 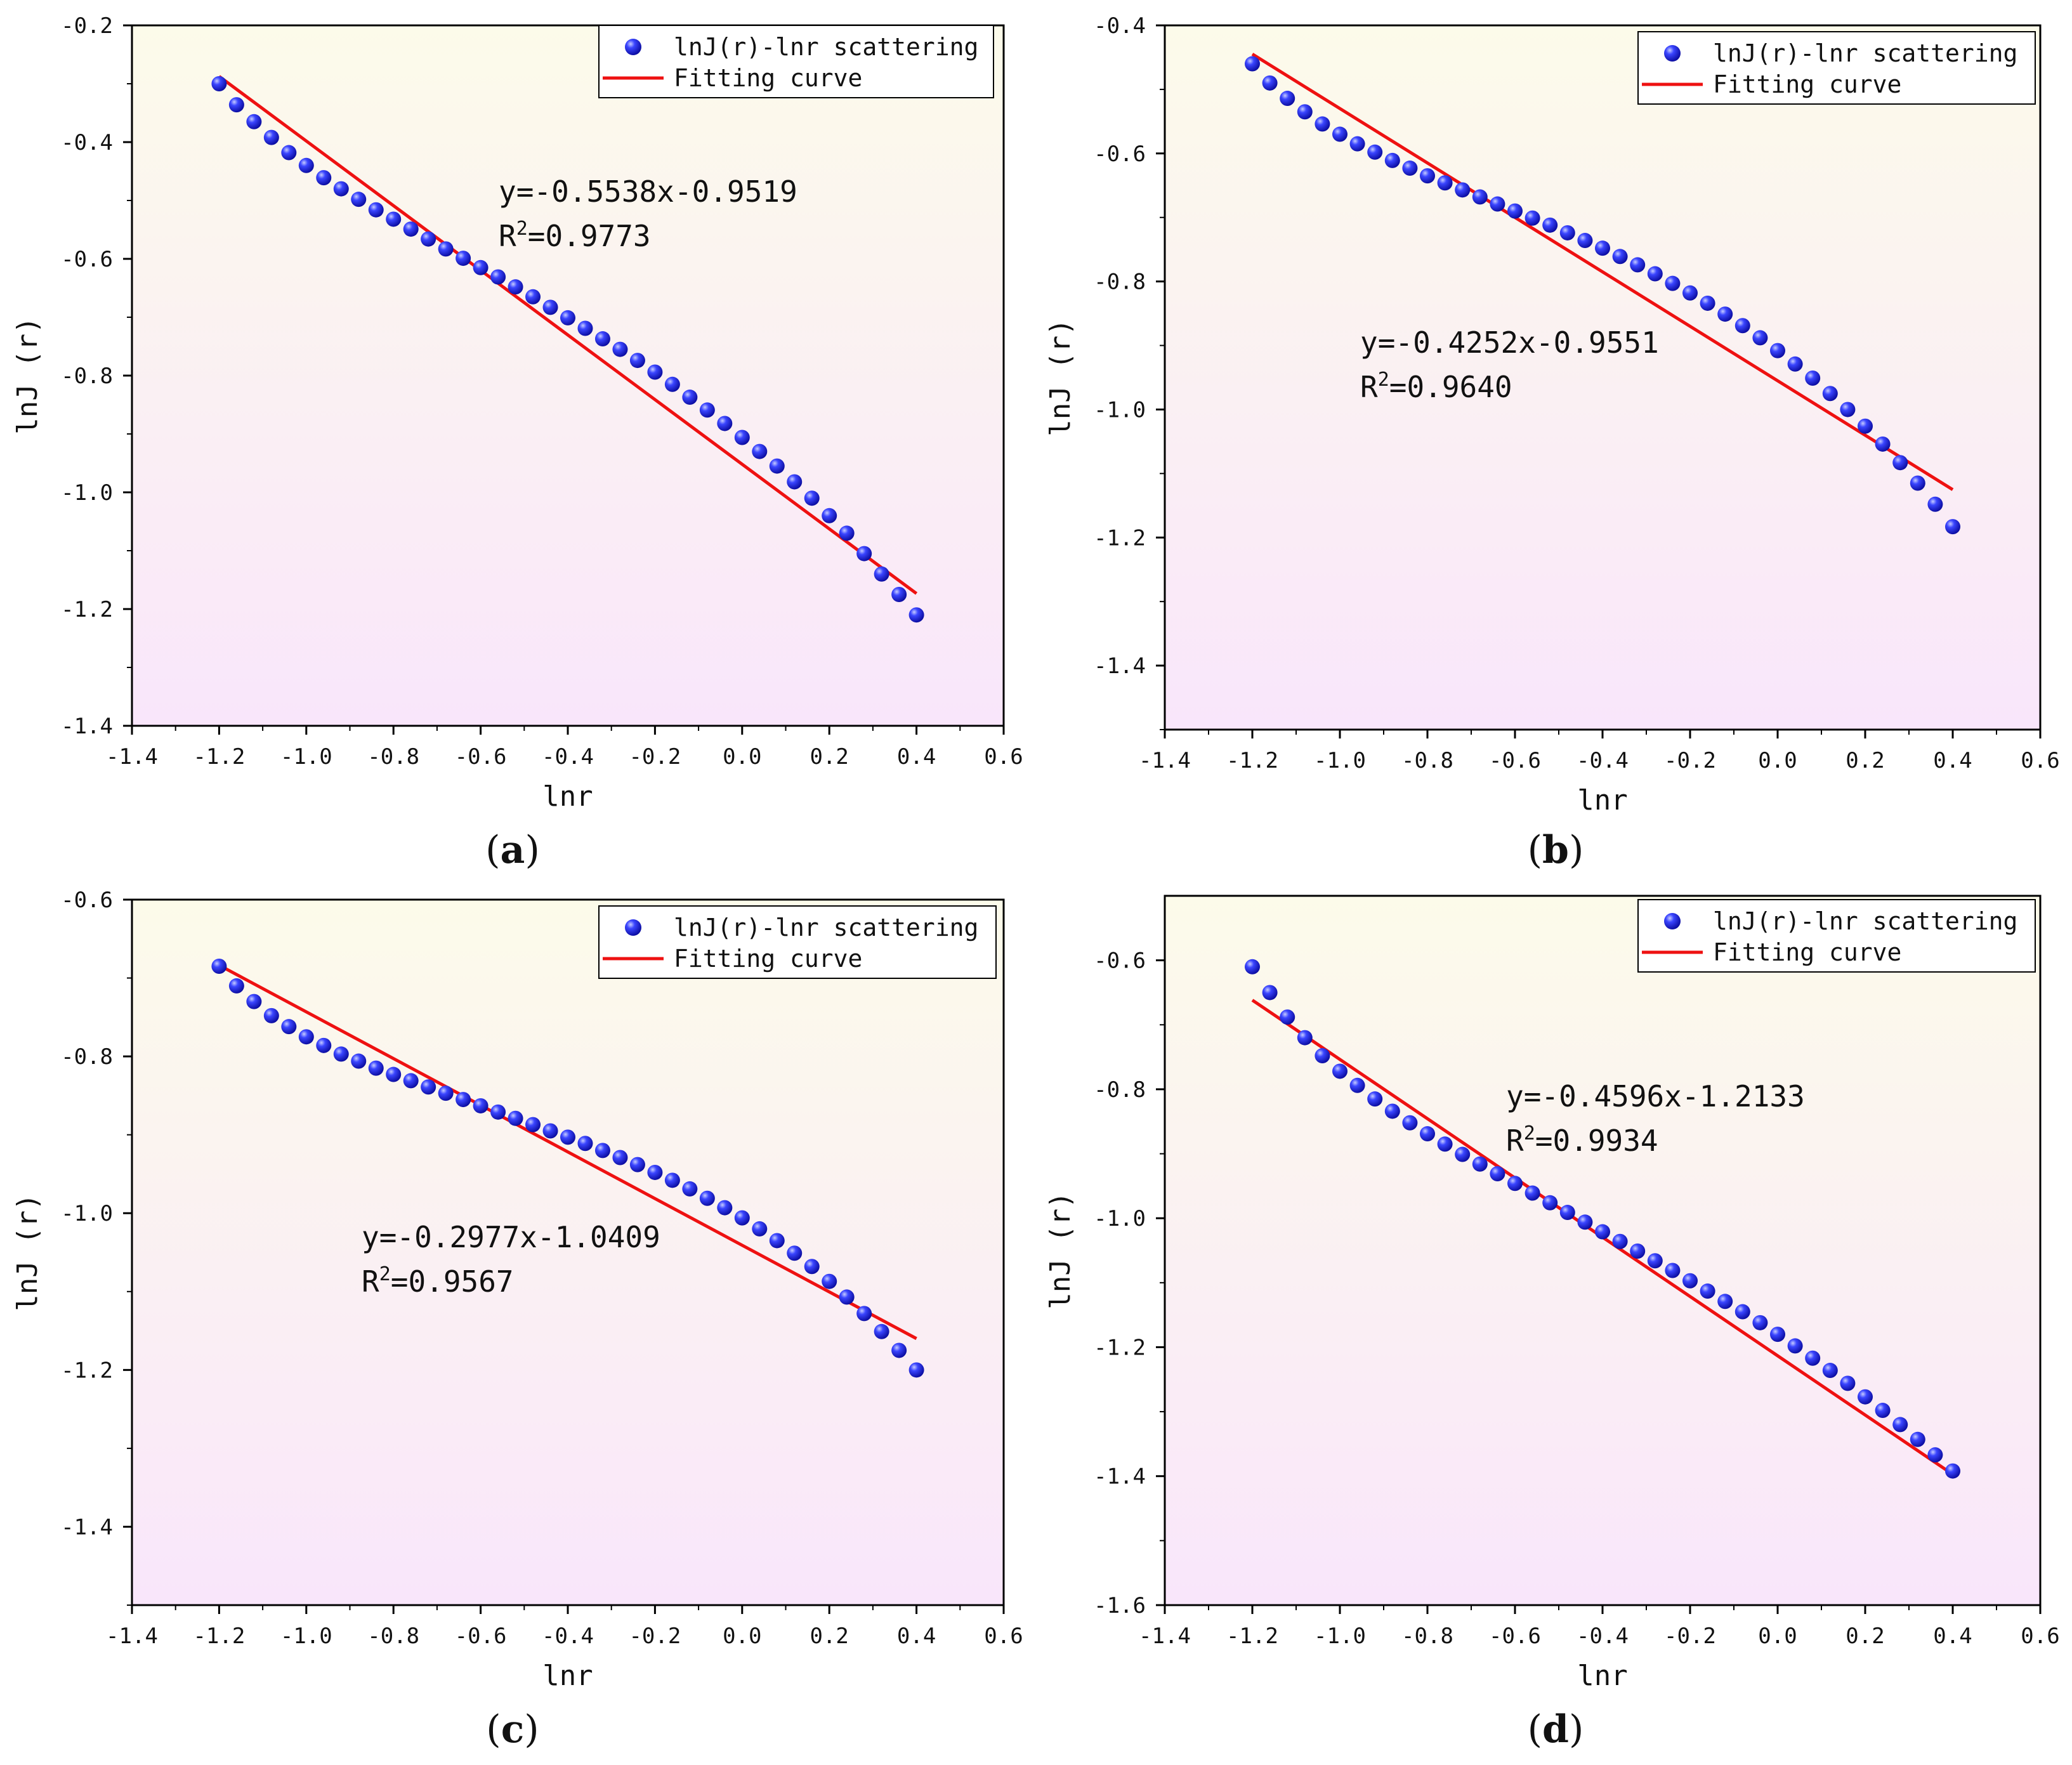 What do you see at coordinates (452, 1281) in the screenshot?
I see `r-squared-value: =0.9567` at bounding box center [452, 1281].